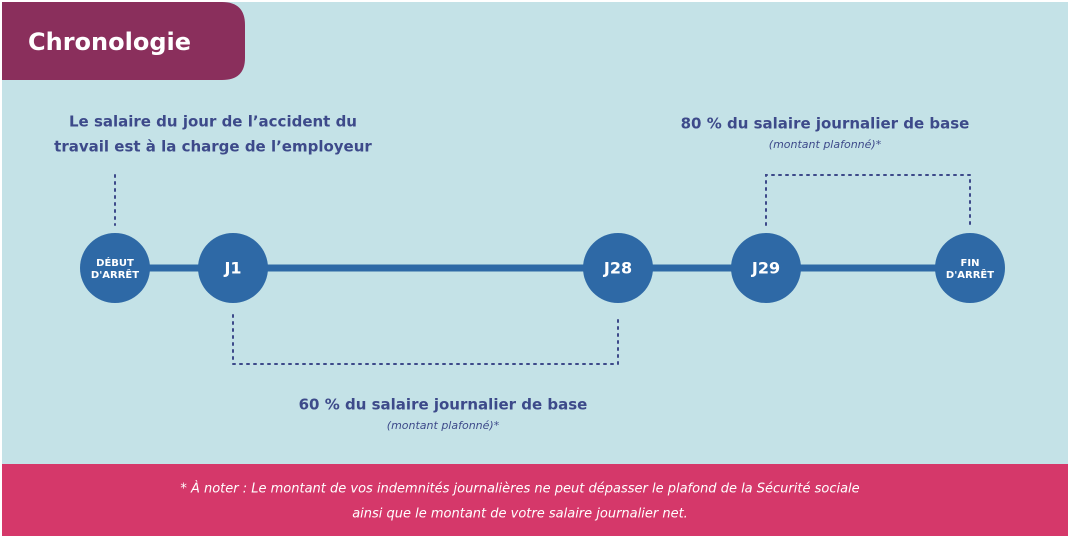  Describe the element at coordinates (213, 122) in the screenshot. I see `annotation-line: Le salaire du jour de l’accident du` at that location.